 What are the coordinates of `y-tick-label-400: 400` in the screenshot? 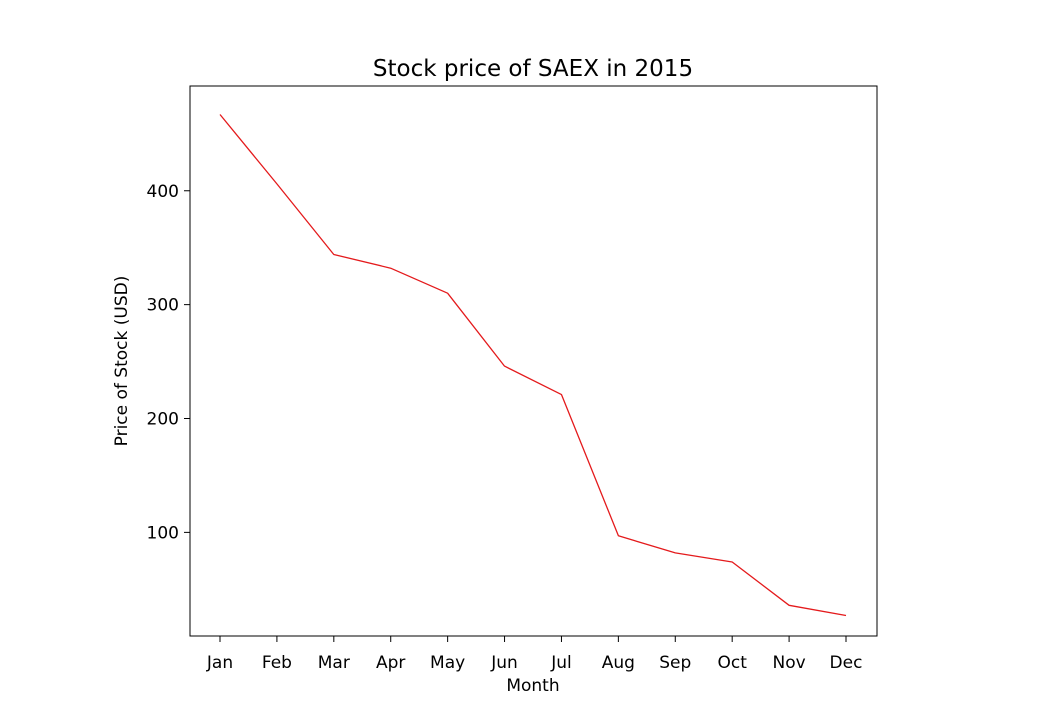 It's located at (163, 192).